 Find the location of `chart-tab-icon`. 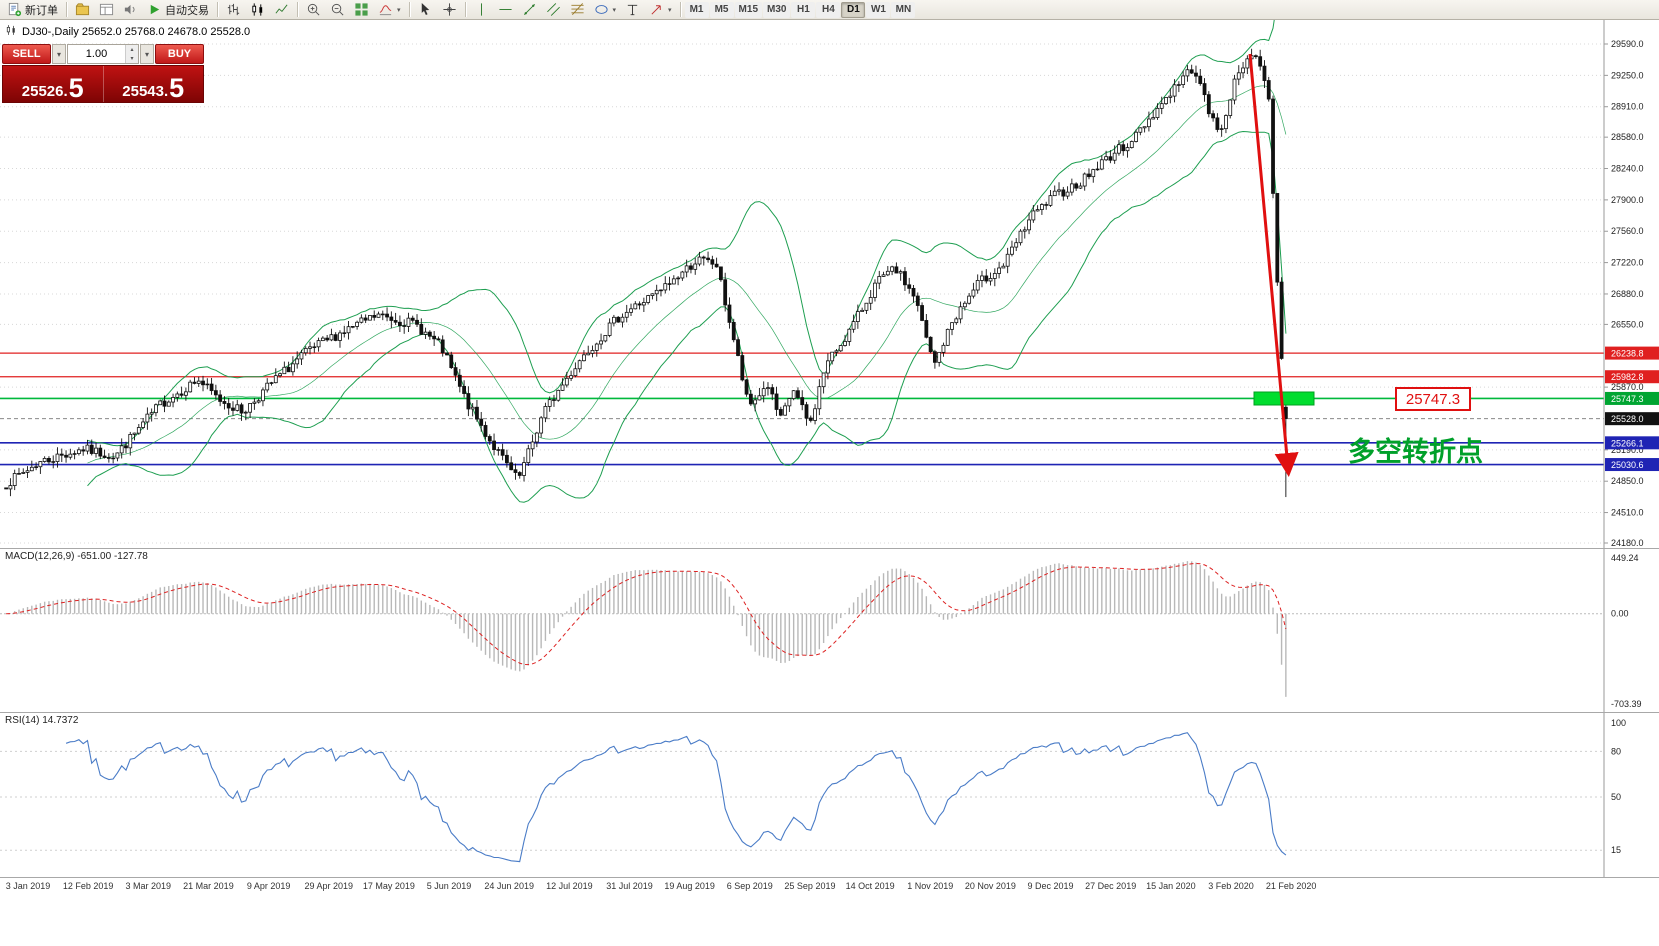

chart-tab-icon is located at coordinates (11, 31).